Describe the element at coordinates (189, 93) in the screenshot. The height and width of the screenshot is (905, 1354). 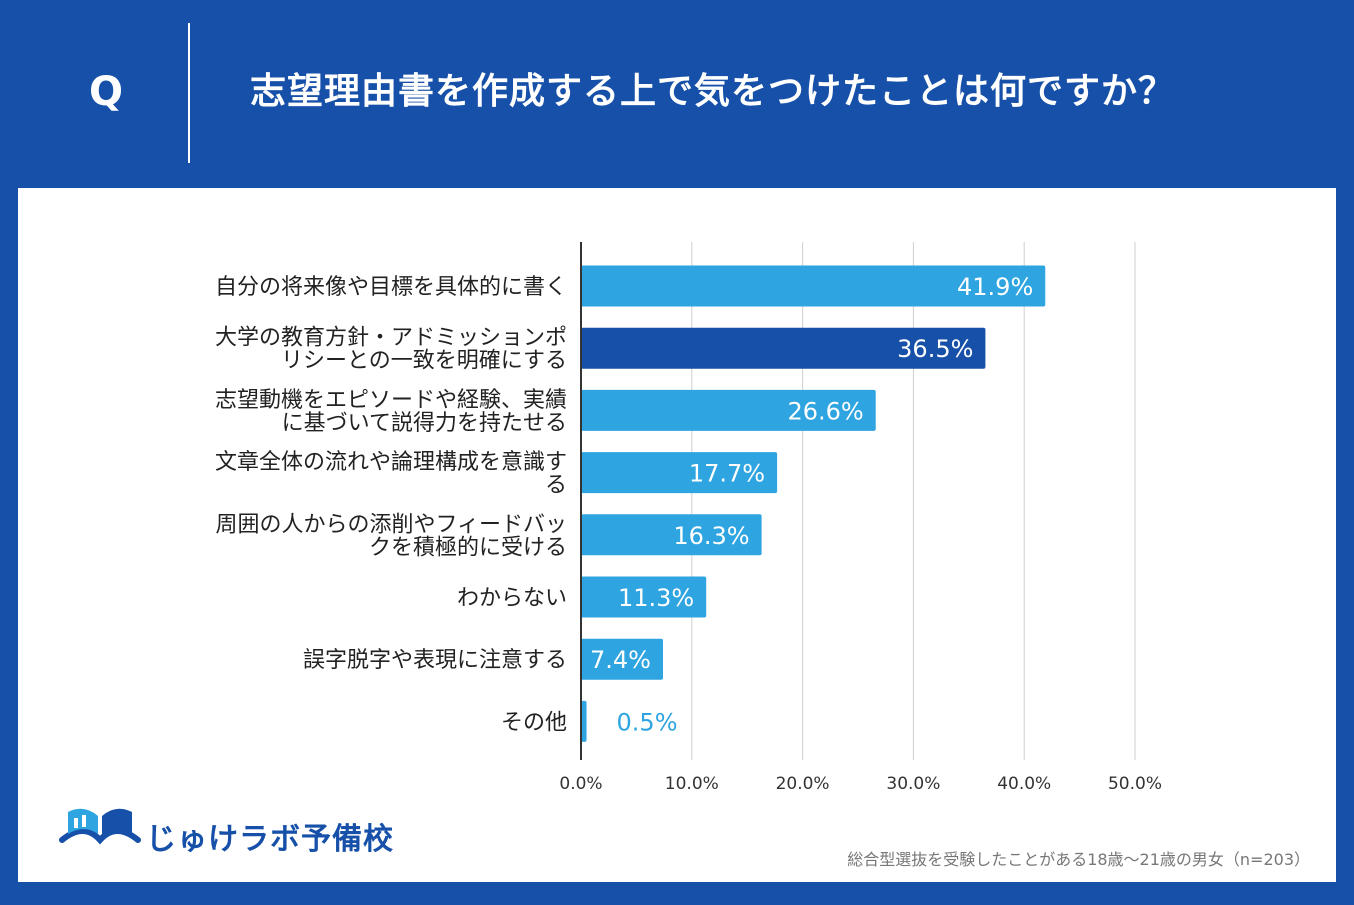
I see `header-divider` at that location.